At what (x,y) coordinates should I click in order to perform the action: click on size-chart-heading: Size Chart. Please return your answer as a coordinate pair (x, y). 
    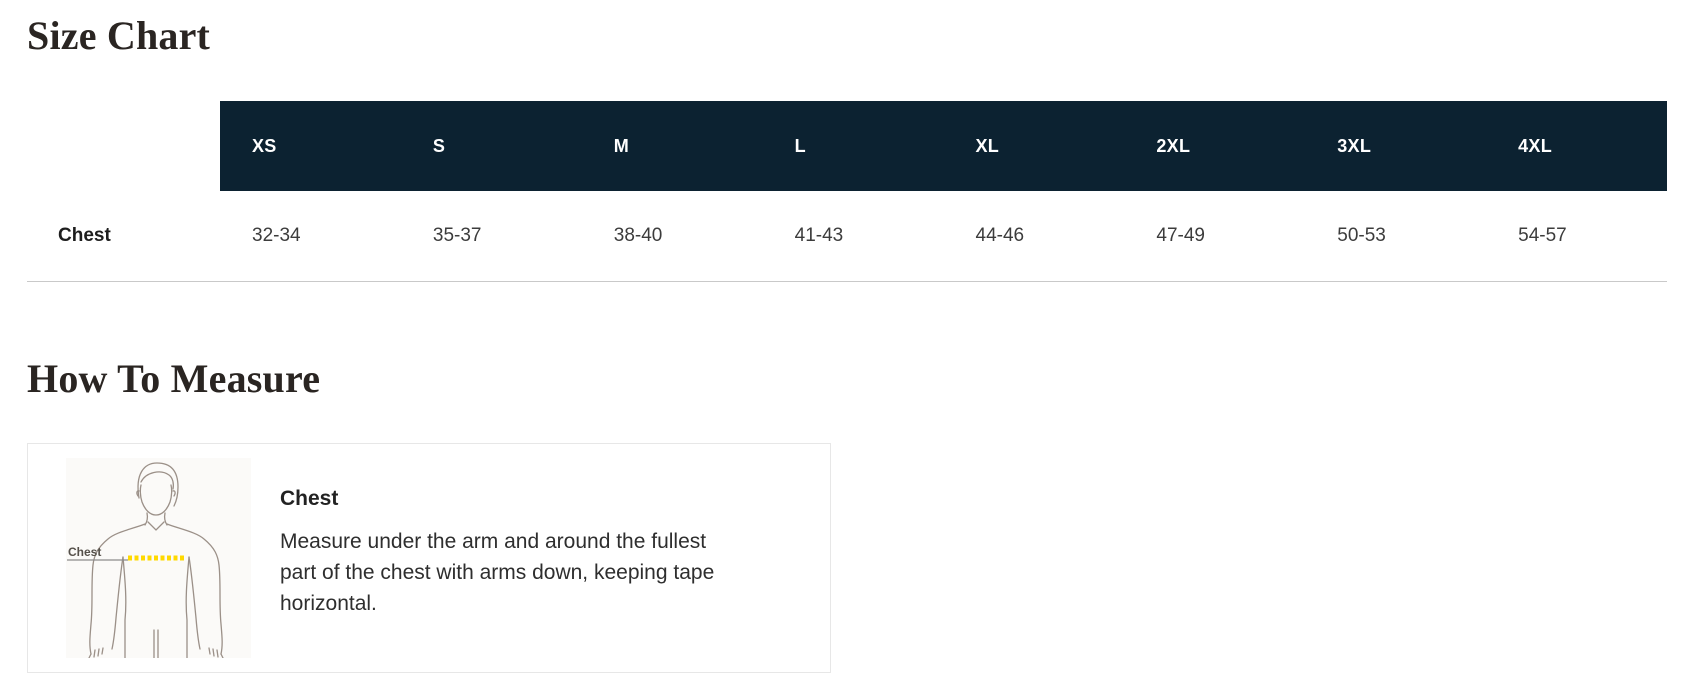
    Looking at the image, I should click on (119, 35).